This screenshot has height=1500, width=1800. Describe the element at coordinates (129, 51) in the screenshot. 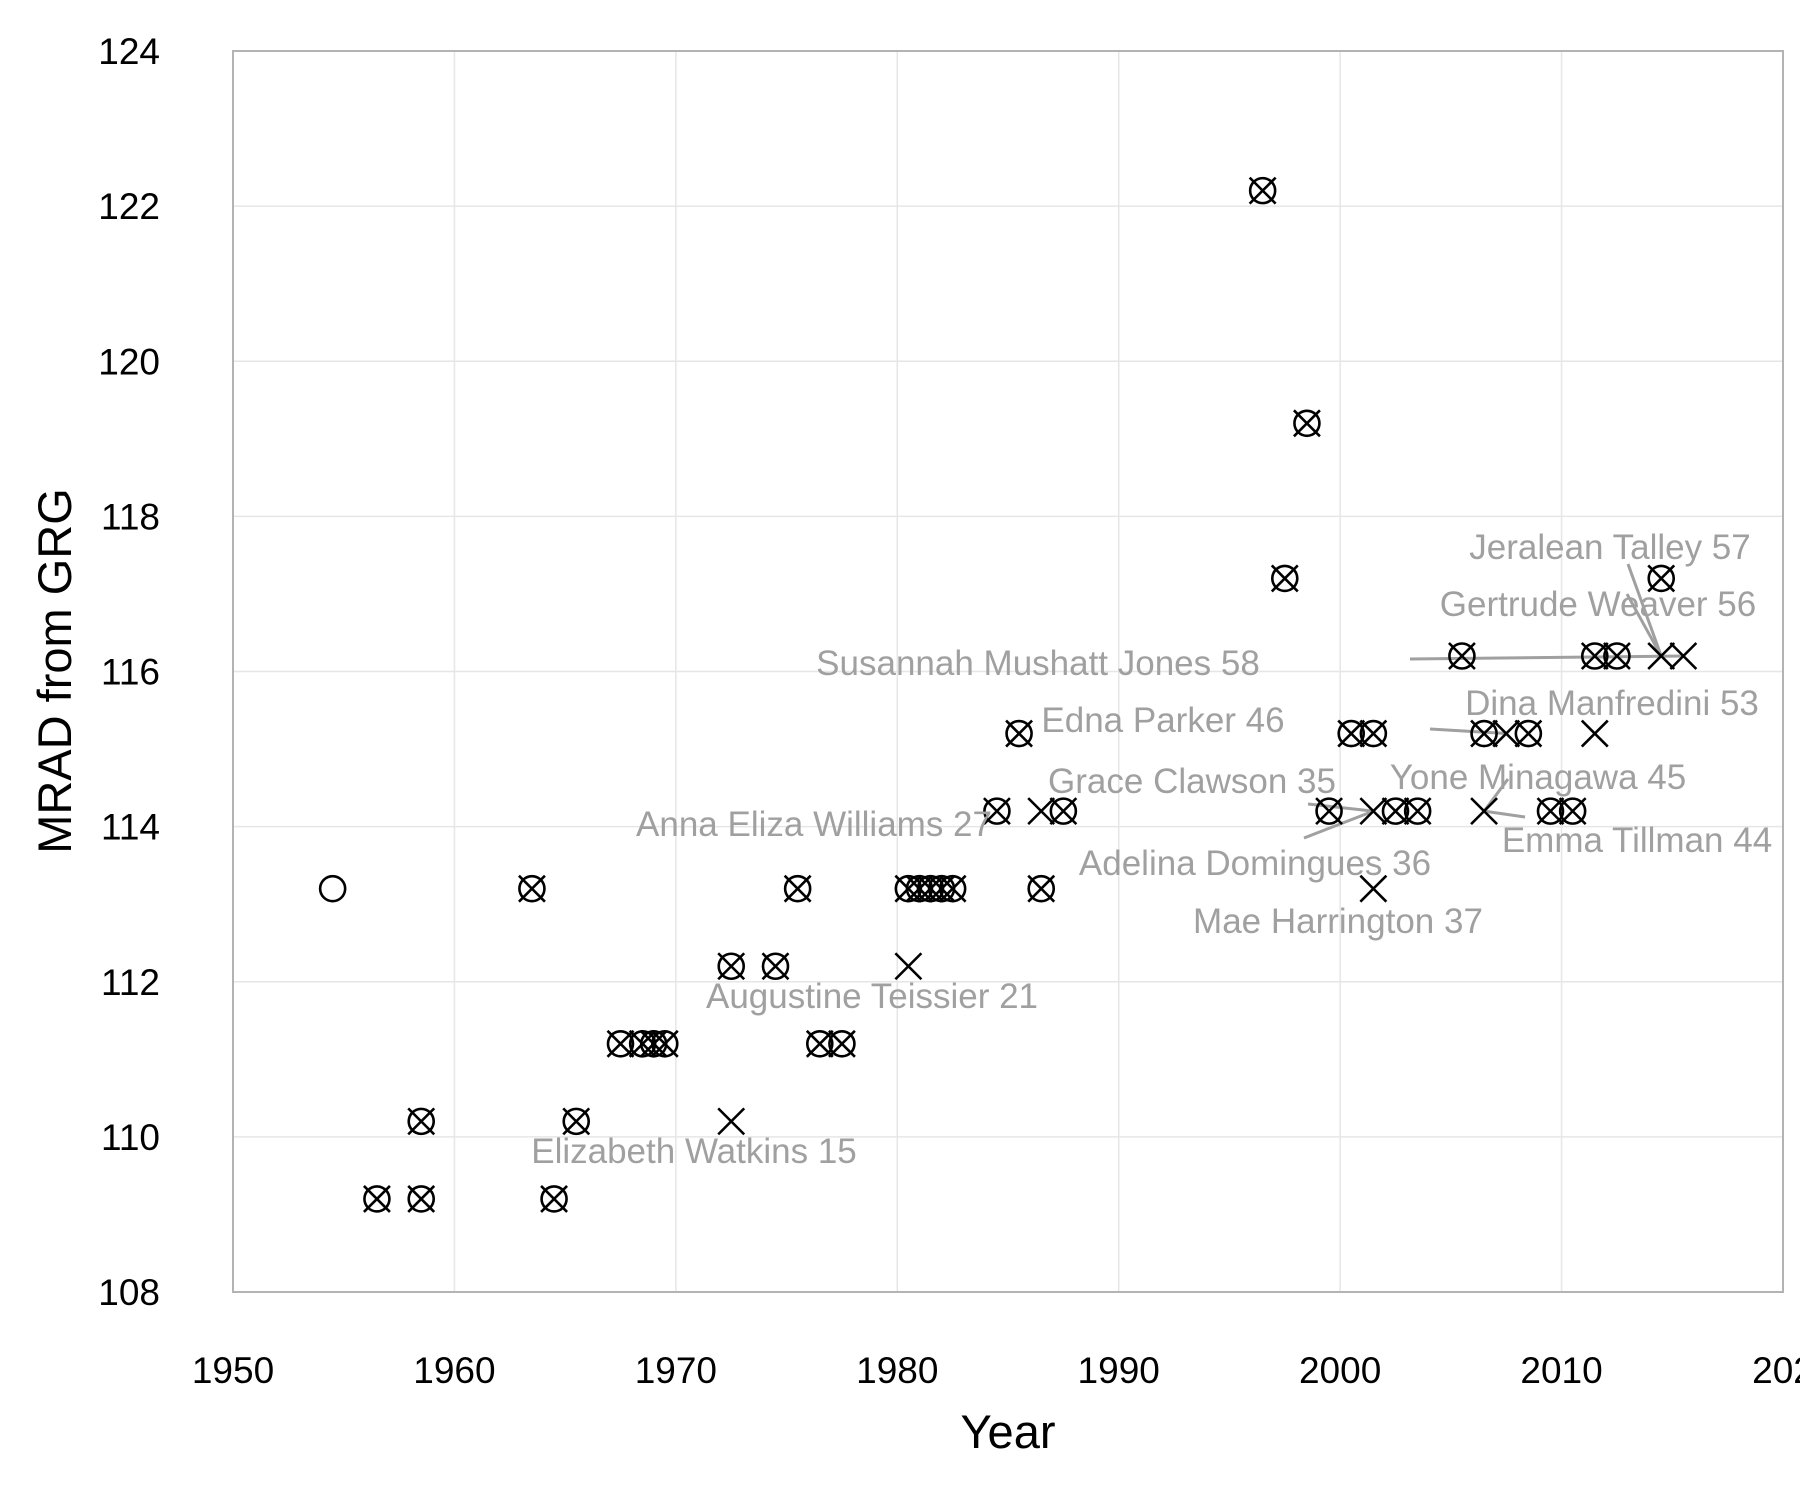

I see `y-tick-label: 124` at that location.